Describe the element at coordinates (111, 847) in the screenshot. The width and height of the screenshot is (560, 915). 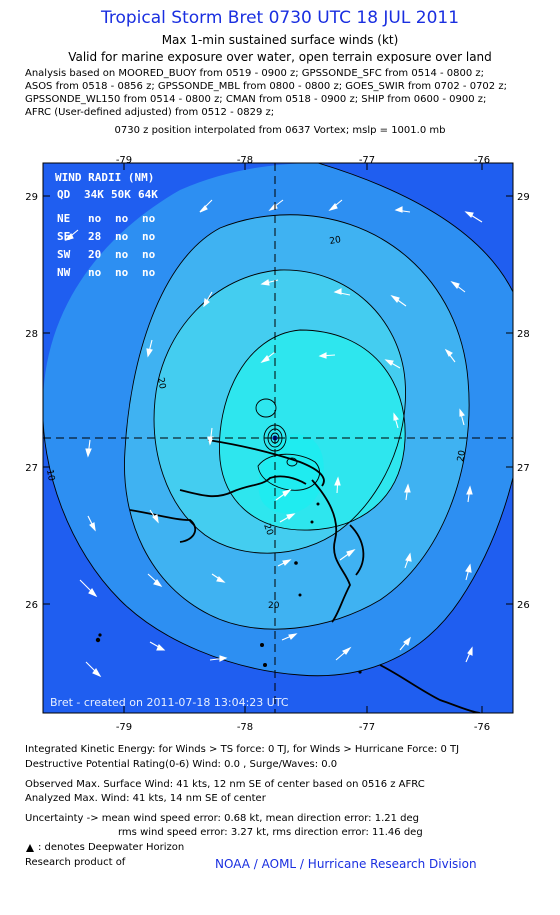
I see `deepwater-note: : denotes Deepwater Horizon` at that location.